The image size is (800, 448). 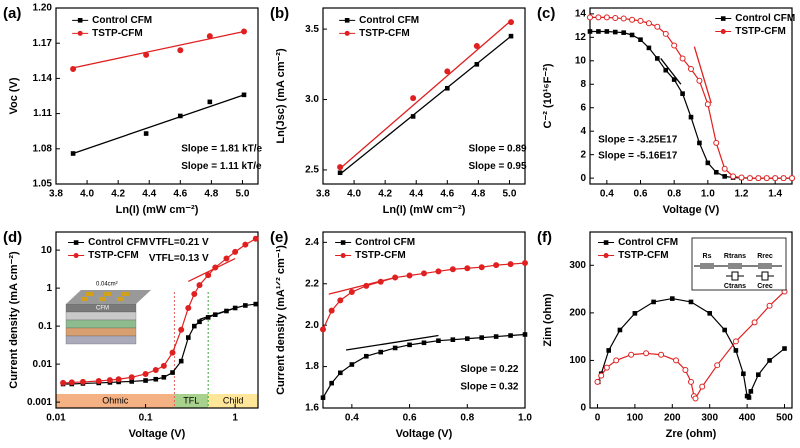 What do you see at coordinates (149, 194) in the screenshot?
I see `x-tick-label: 4.4` at bounding box center [149, 194].